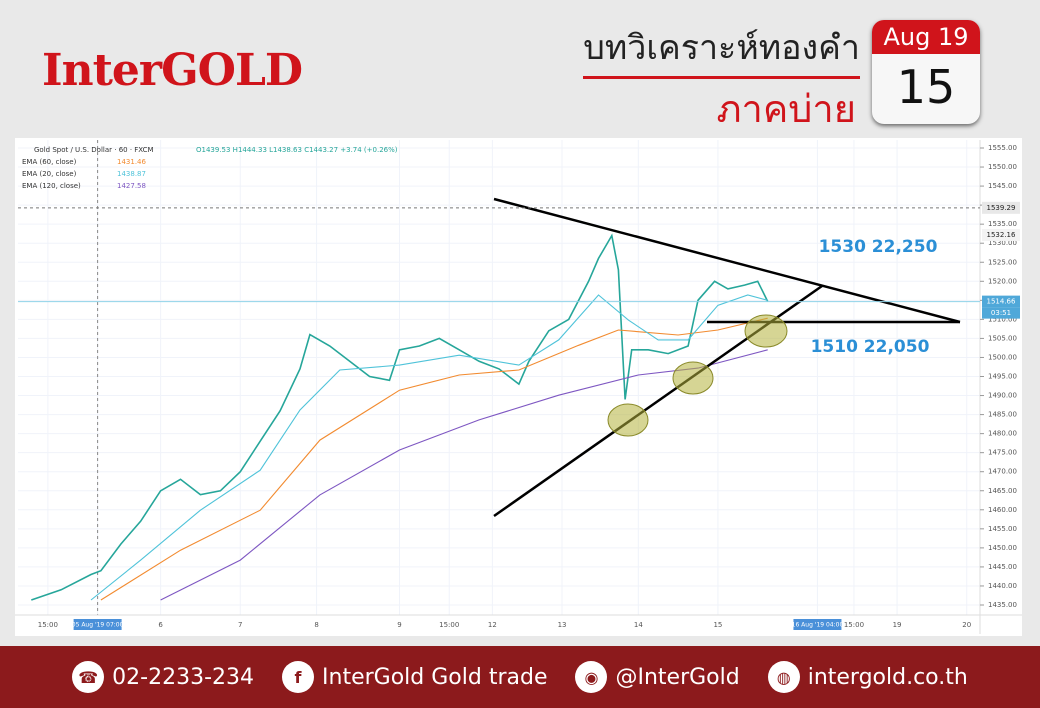  I want to click on price-label: 1539.29, so click(1001, 208).